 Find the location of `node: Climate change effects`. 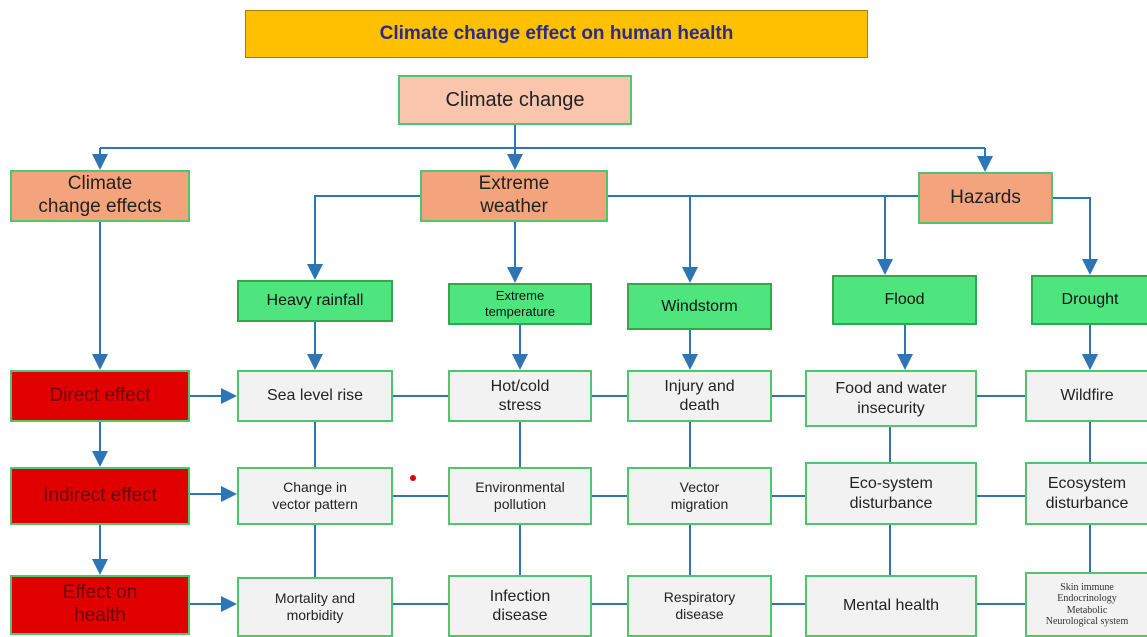

node: Climate change effects is located at coordinates (100, 196).